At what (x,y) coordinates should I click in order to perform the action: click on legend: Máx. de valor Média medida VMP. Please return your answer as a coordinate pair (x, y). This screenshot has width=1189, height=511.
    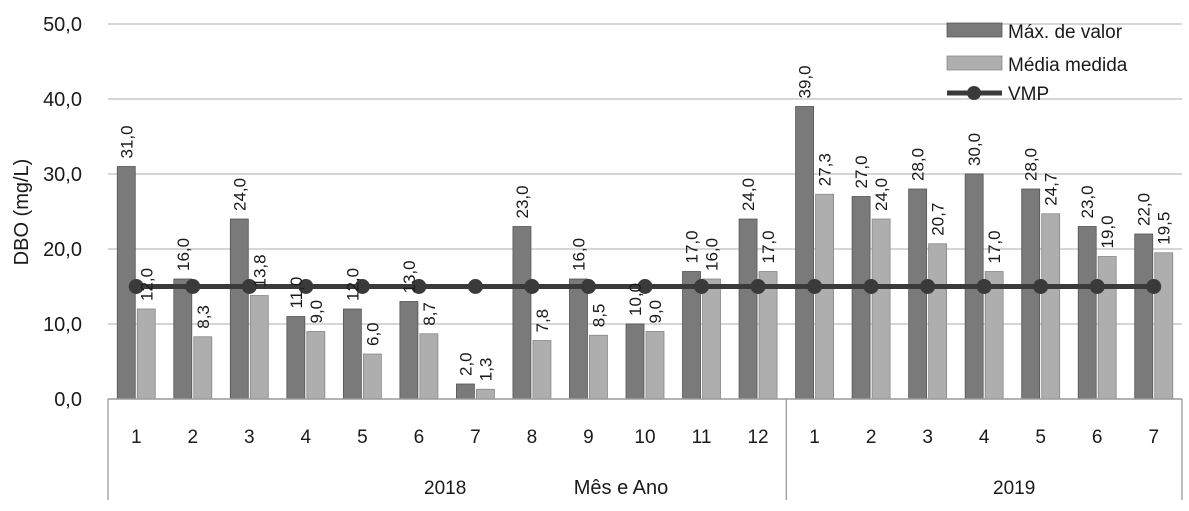
    Looking at the image, I should click on (1037, 63).